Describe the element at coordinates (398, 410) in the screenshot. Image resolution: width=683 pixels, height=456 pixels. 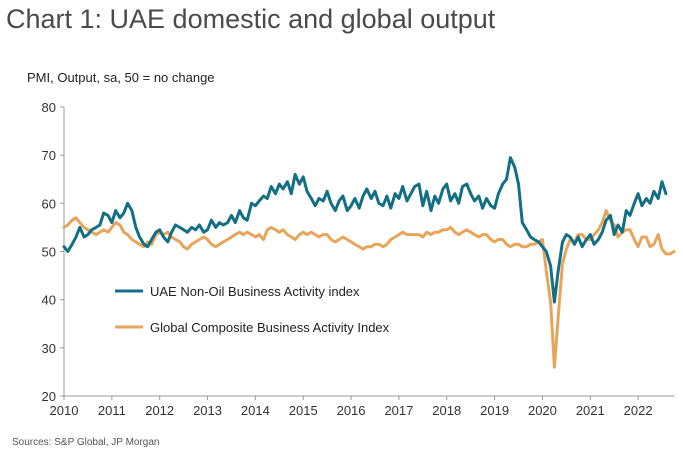
I see `x-tick-label: 2017` at that location.